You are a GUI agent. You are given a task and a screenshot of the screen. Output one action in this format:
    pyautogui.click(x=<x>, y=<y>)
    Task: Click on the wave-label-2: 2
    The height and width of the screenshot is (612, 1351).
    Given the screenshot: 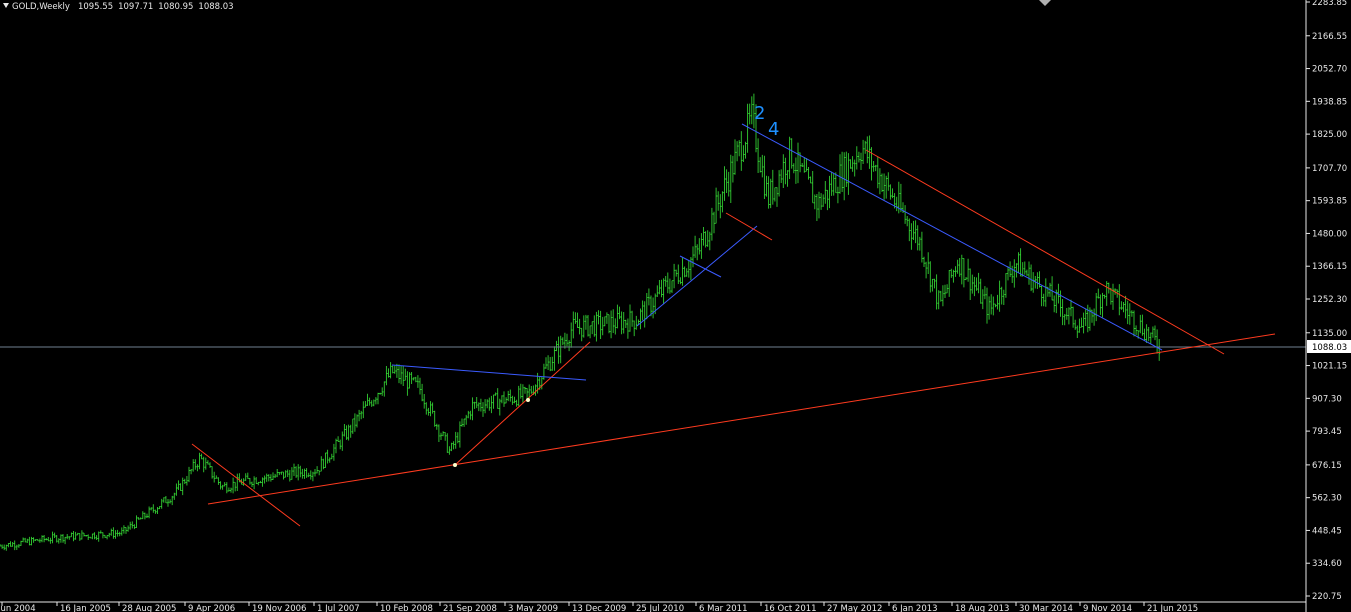 What is the action you would take?
    pyautogui.click(x=759, y=113)
    